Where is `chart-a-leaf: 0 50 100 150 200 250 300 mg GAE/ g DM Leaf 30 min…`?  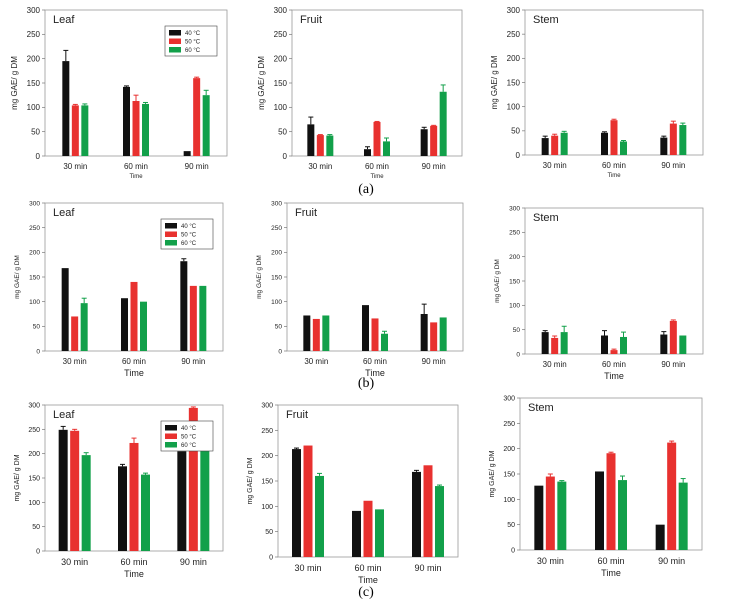 chart-a-leaf: 0 50 100 150 200 250 300 mg GAE/ g DM Leaf 30 min… is located at coordinates (119, 93).